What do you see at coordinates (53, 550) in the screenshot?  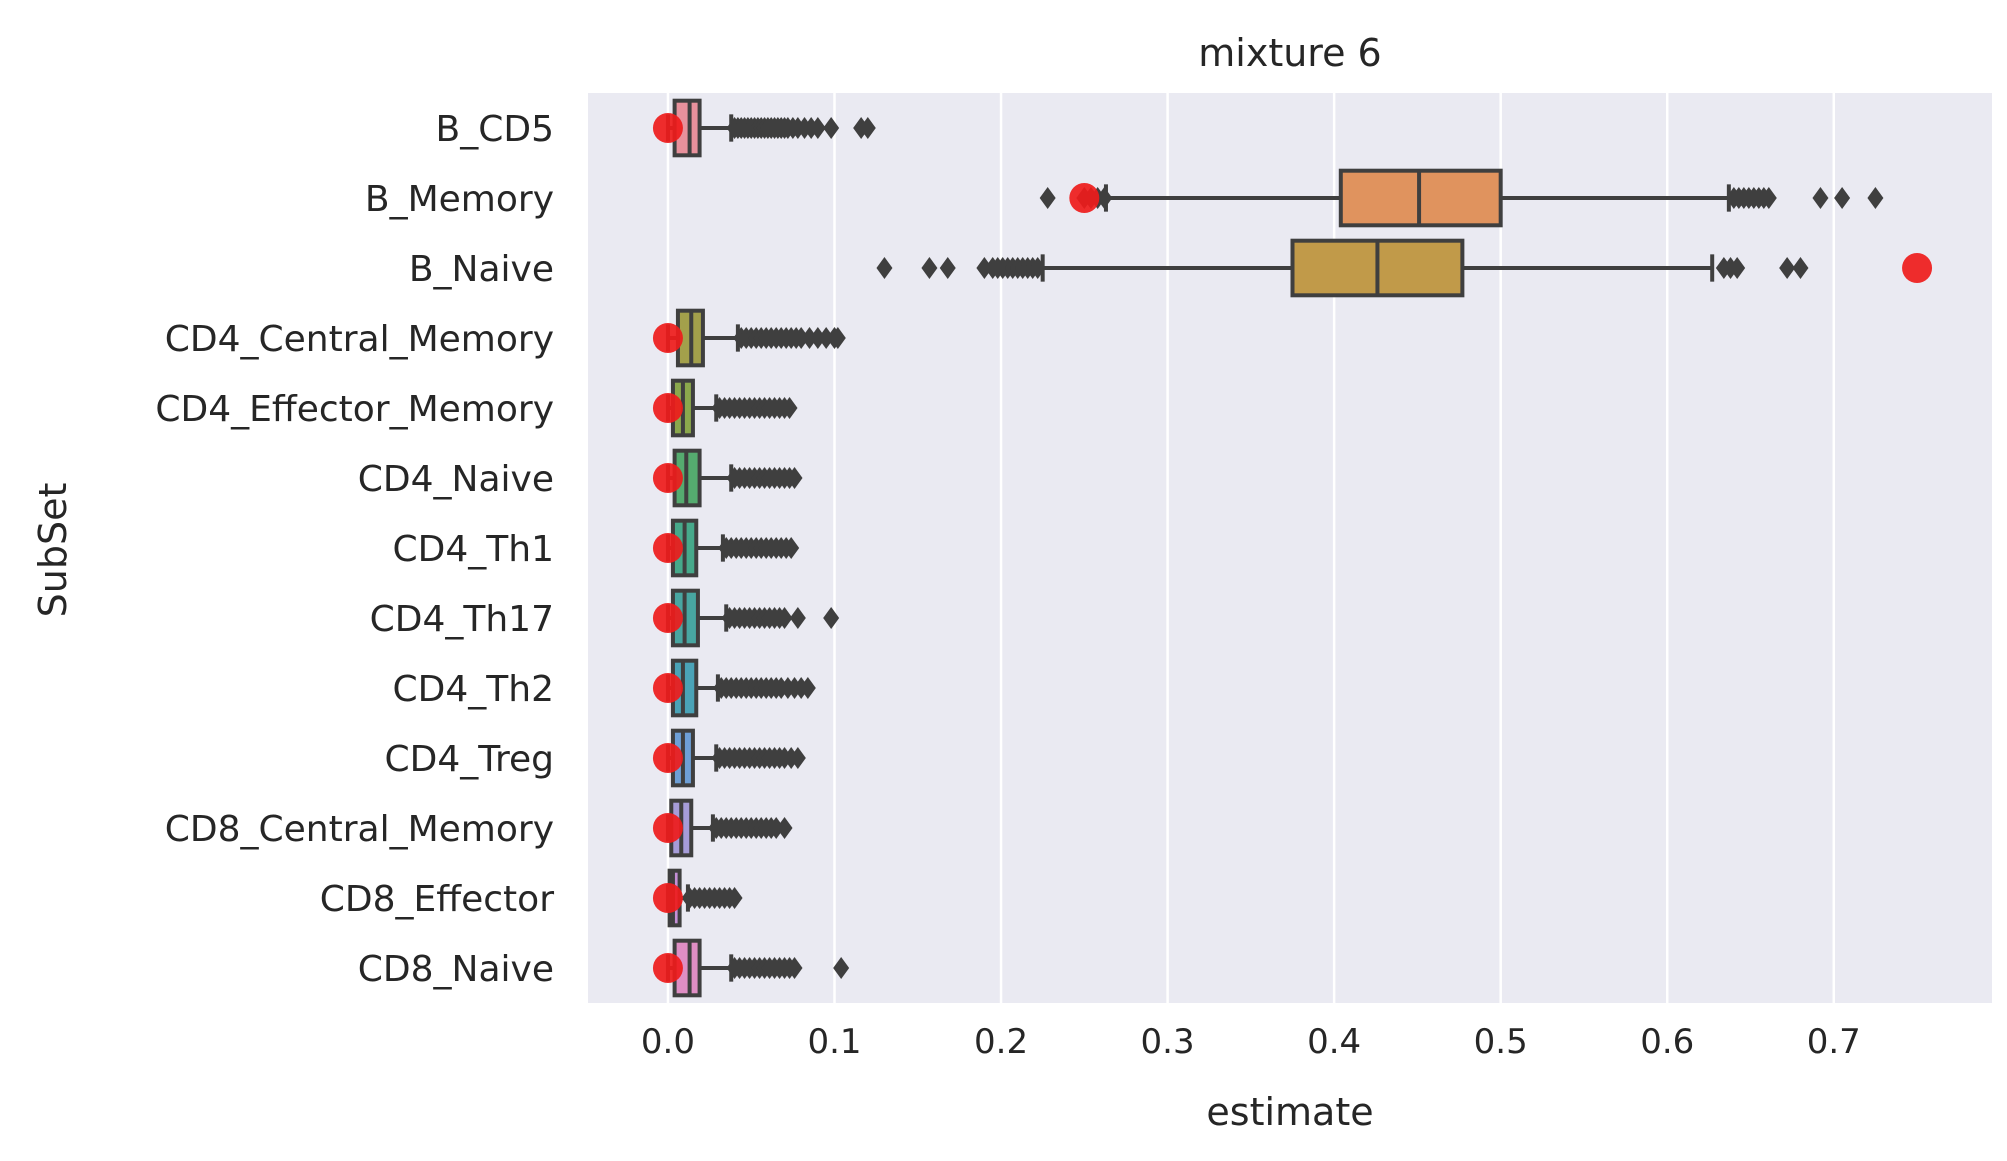 I see `y-axis-label: SubSet` at bounding box center [53, 550].